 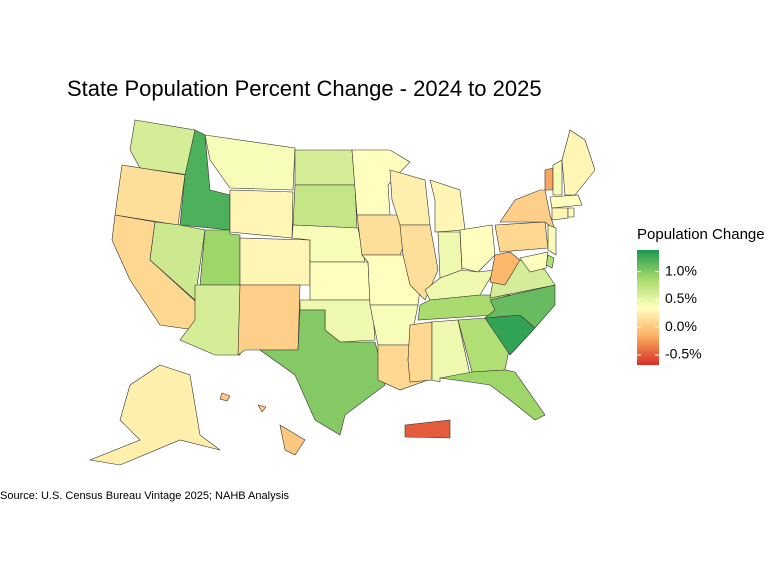 What do you see at coordinates (681, 298) in the screenshot?
I see `legend-tick-label: 0.5%` at bounding box center [681, 298].